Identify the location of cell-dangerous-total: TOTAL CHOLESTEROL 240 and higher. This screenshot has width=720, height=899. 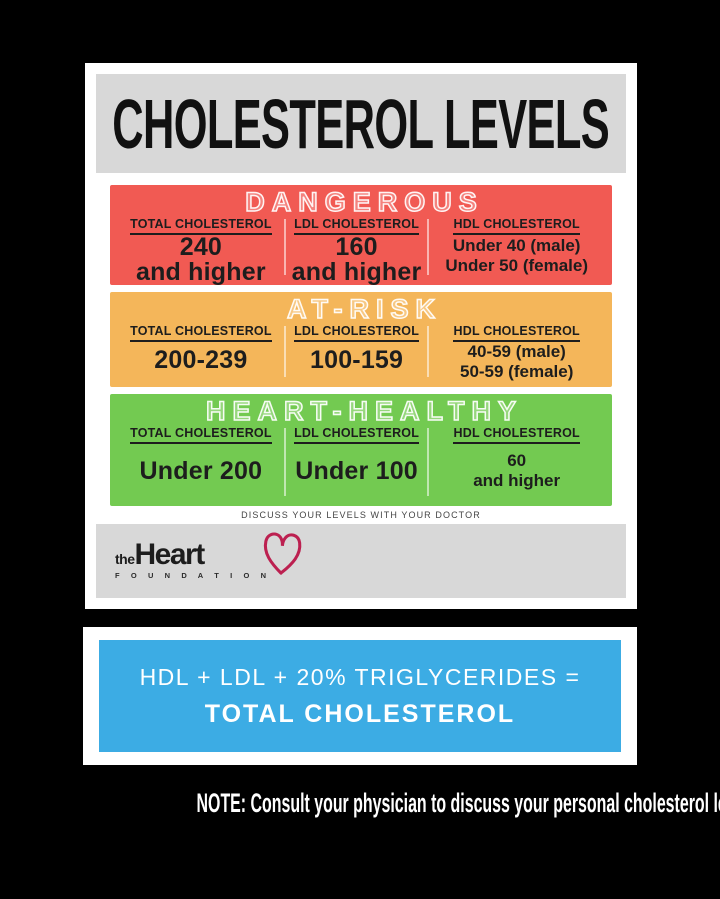
(201, 251).